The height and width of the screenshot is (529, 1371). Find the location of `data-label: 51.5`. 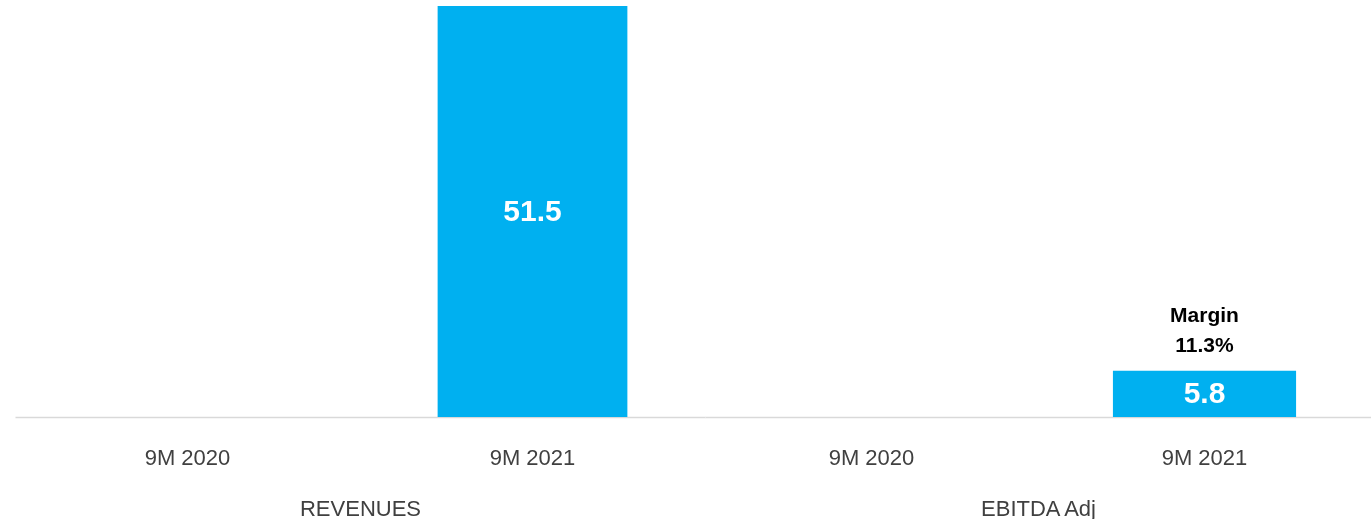

data-label: 51.5 is located at coordinates (532, 210).